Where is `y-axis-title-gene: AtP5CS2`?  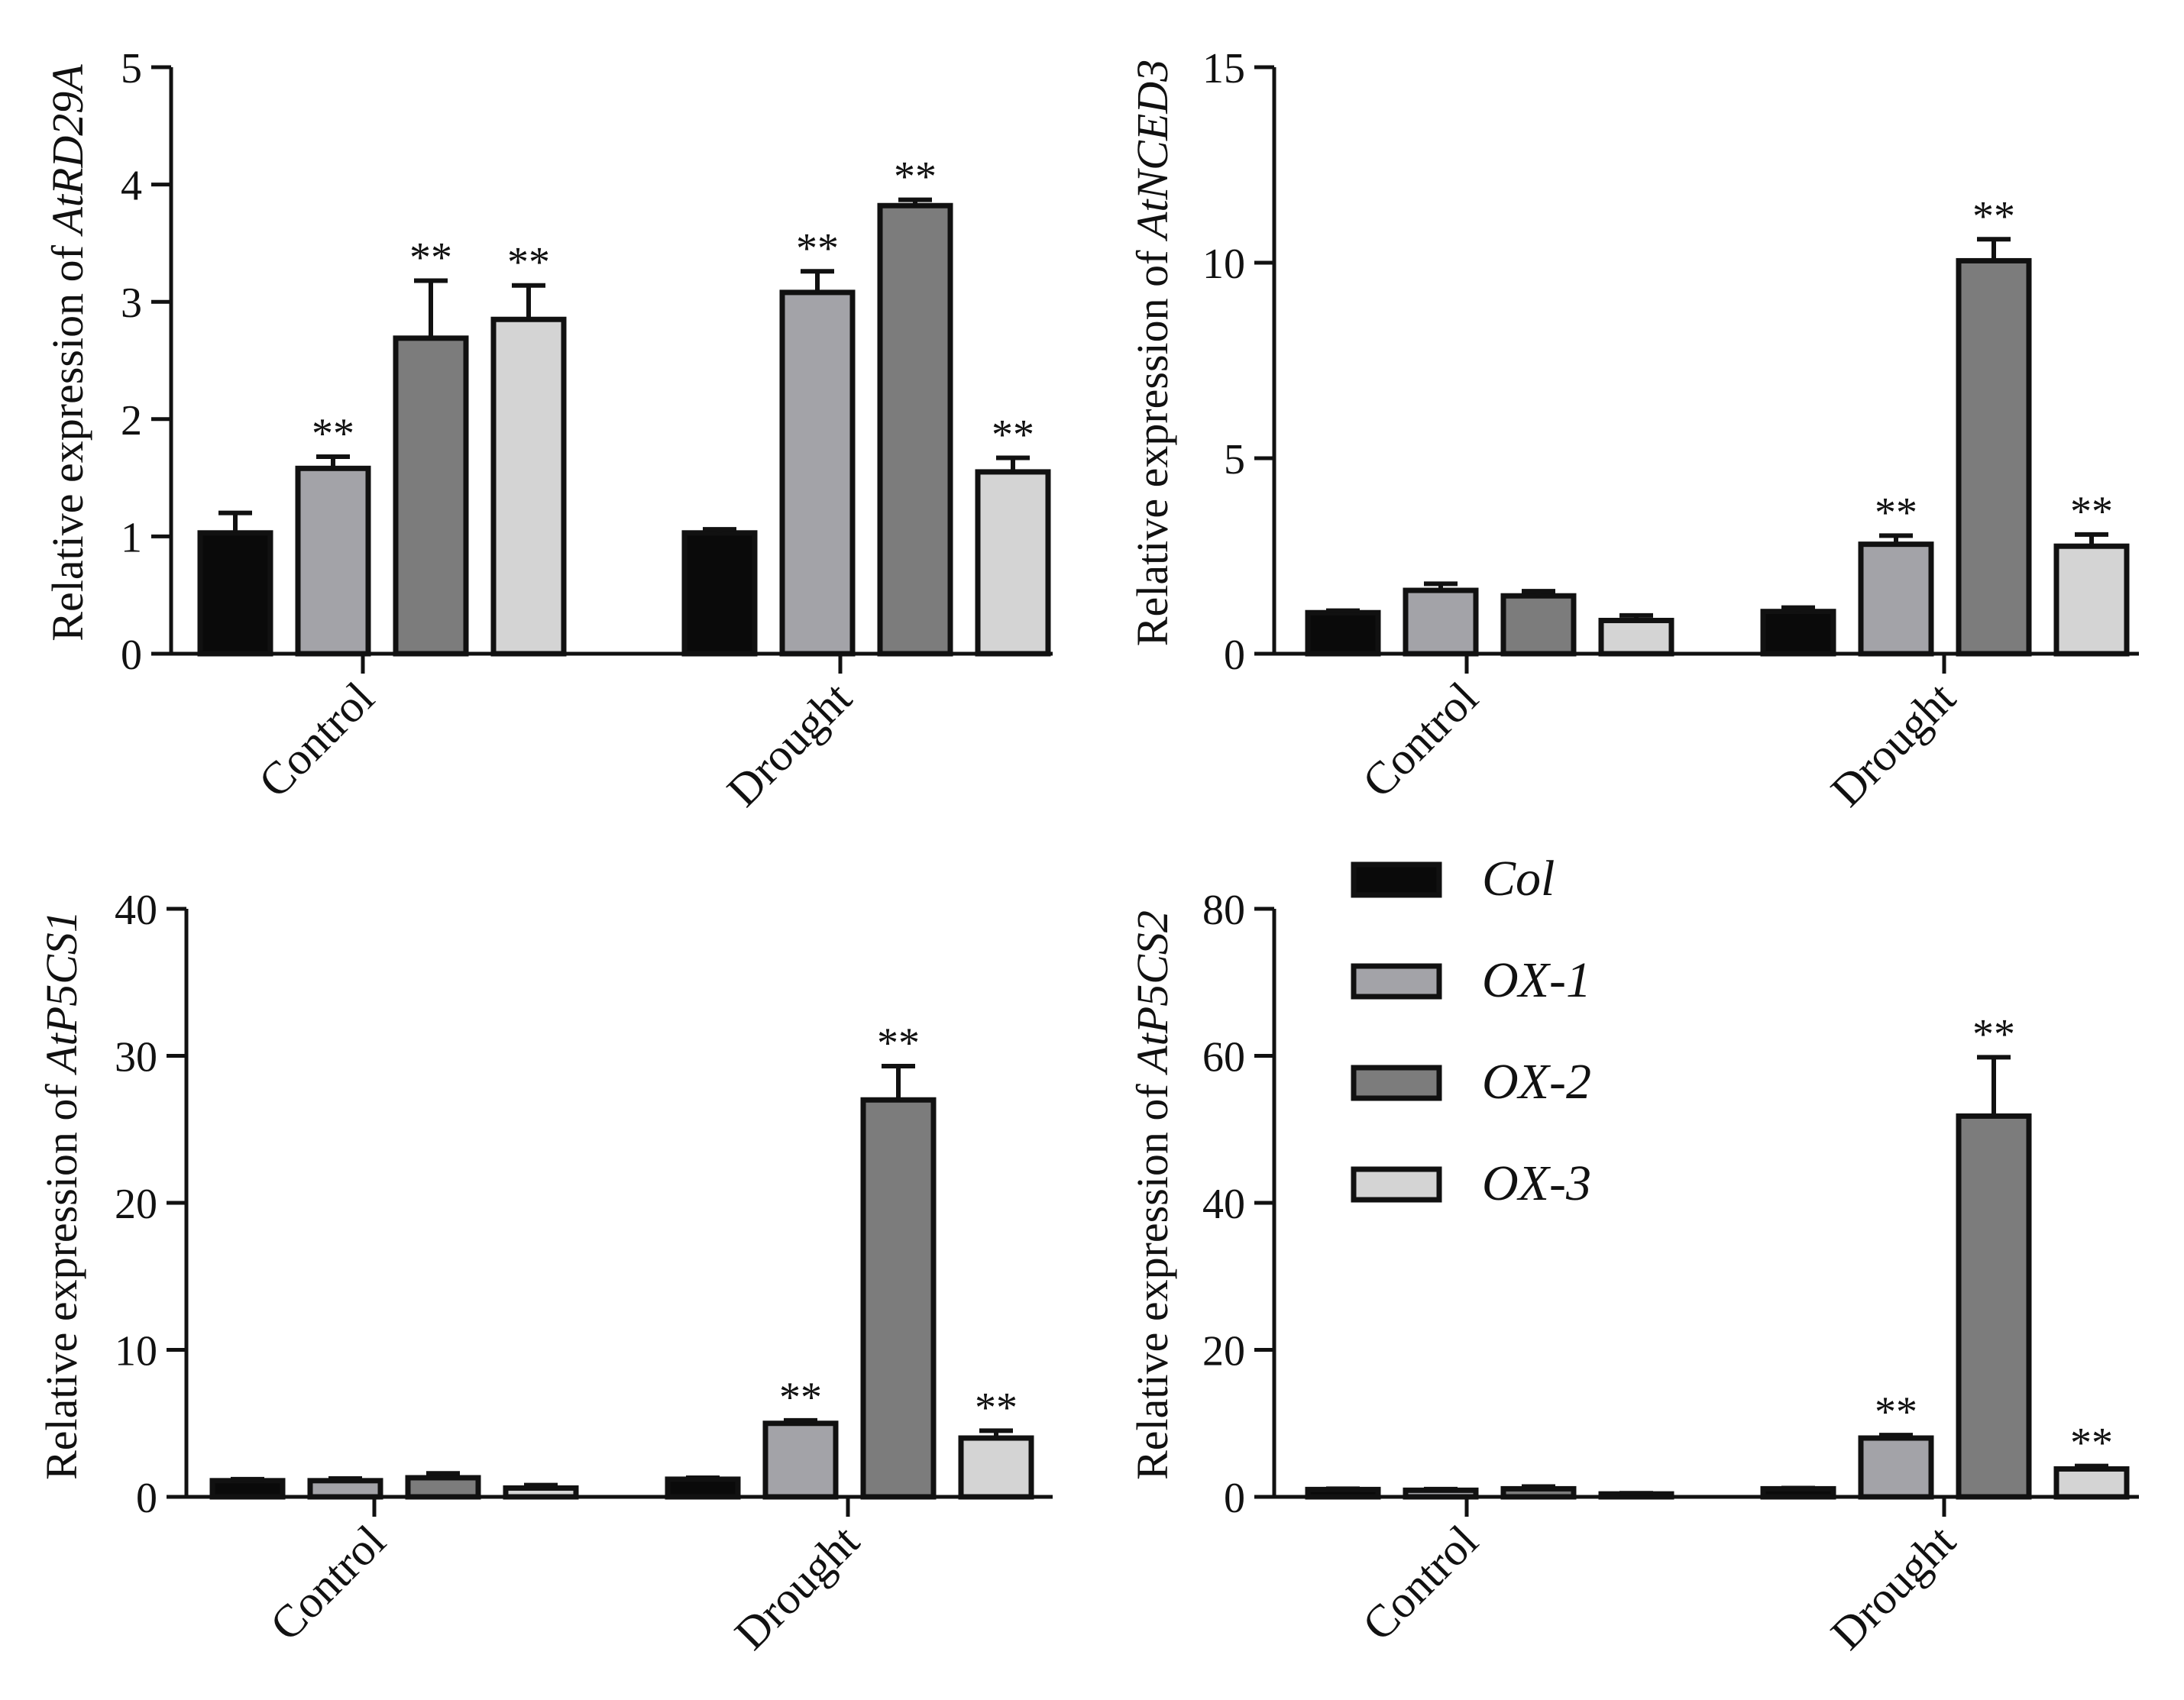 y-axis-title-gene: AtP5CS2 is located at coordinates (1153, 993).